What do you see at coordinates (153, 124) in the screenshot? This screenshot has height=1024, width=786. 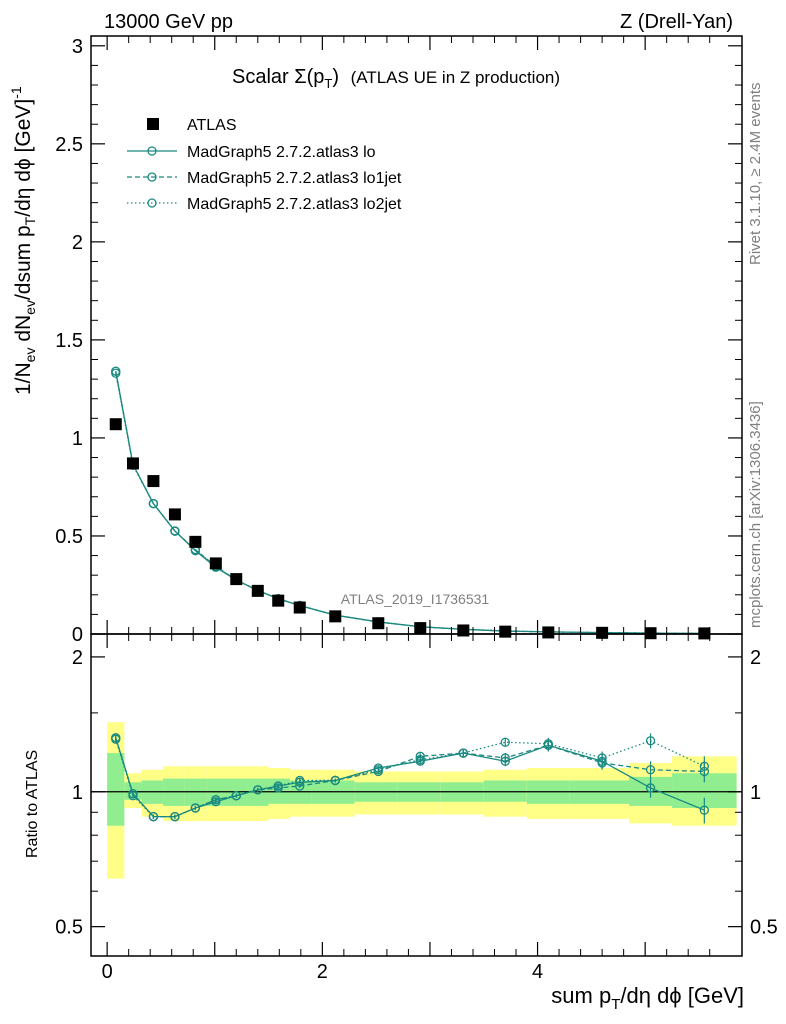 I see `legend-atlas-marker` at bounding box center [153, 124].